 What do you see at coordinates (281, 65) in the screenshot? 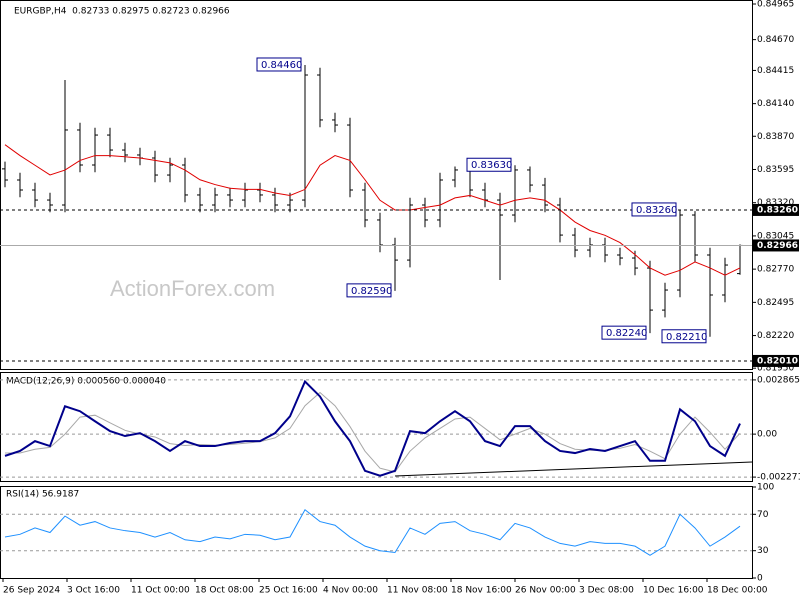
I see `annotation-label: 0.84460` at bounding box center [281, 65].